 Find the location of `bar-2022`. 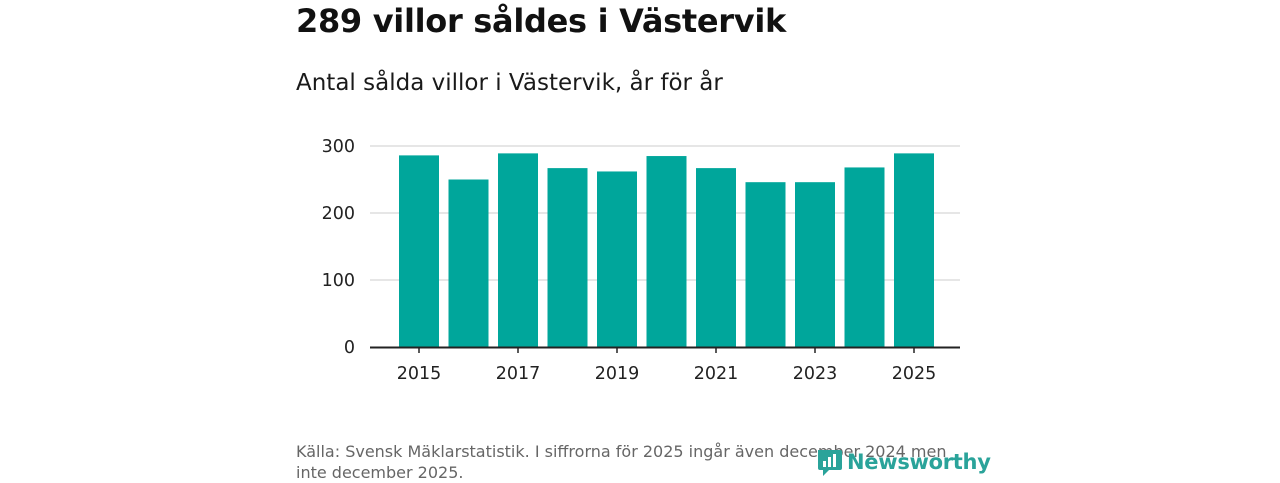

bar-2022 is located at coordinates (765, 264).